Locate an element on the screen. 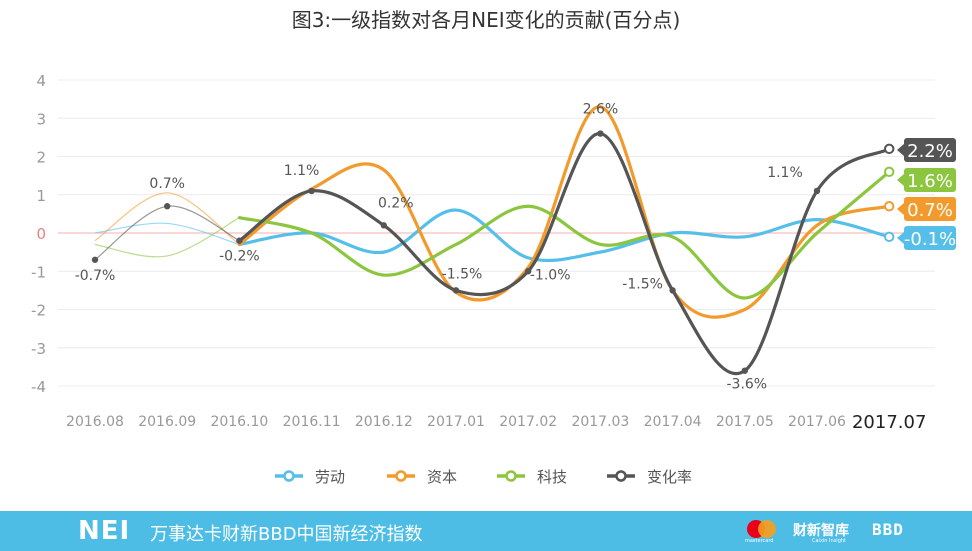 Image resolution: width=972 pixels, height=551 pixels. y-tick-label: -1 is located at coordinates (38, 272).